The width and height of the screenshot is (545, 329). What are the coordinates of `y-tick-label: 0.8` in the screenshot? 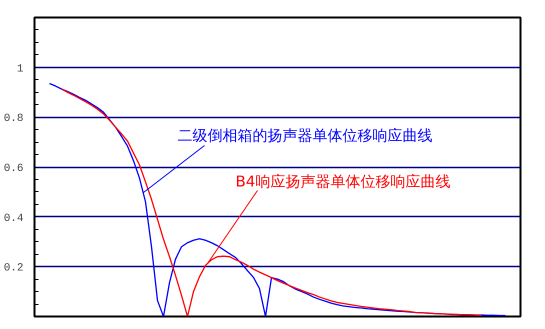 It's located at (14, 119).